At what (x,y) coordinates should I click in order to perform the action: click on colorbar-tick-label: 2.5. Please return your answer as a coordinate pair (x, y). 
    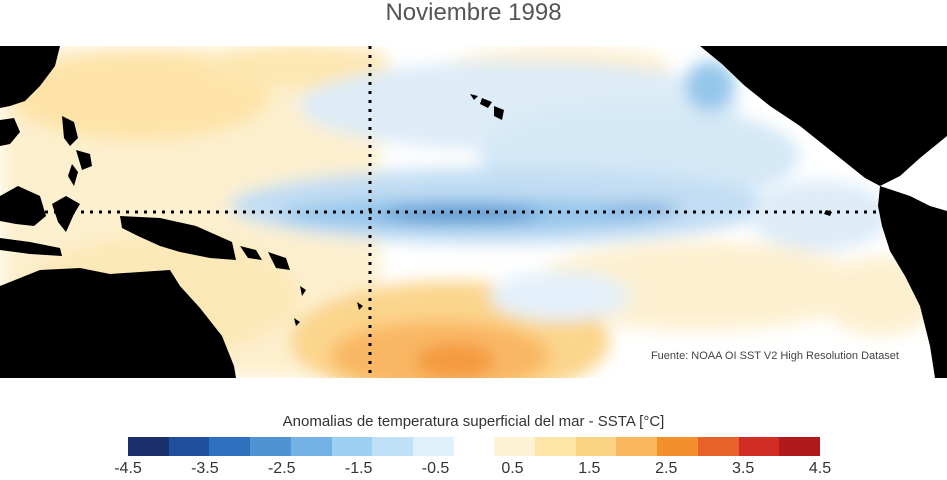
    Looking at the image, I should click on (666, 468).